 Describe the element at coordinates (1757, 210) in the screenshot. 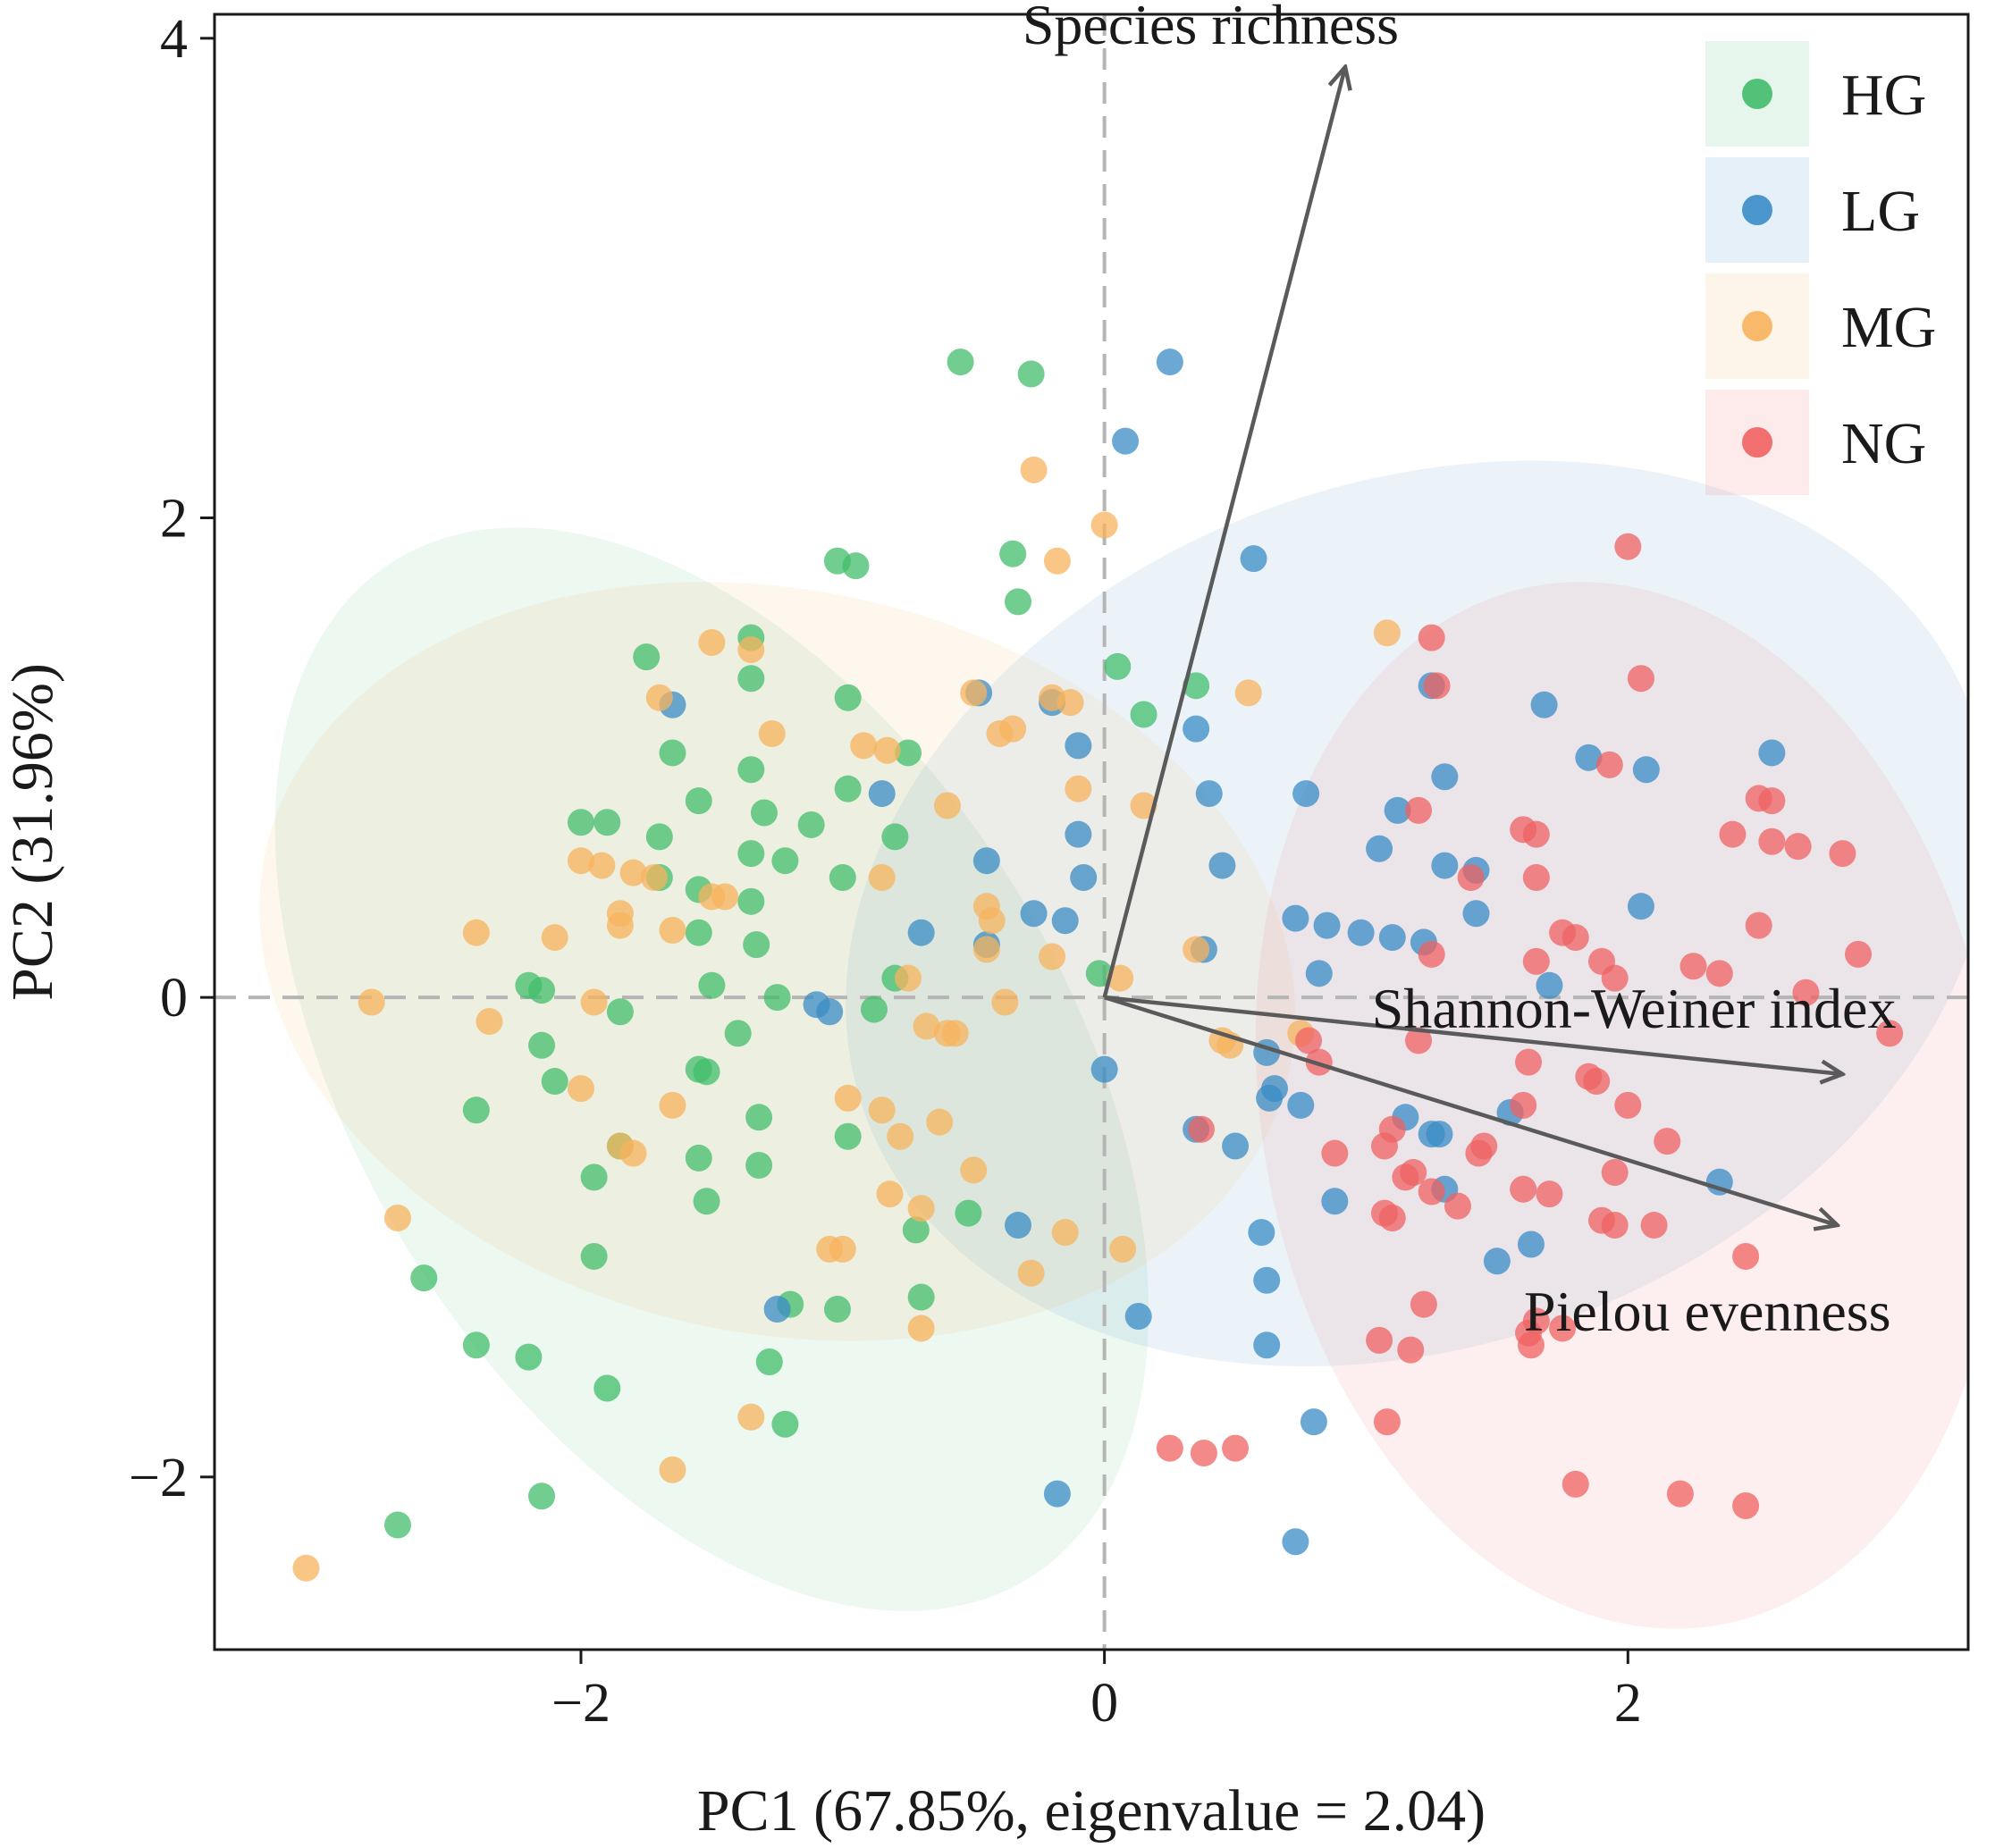

I see `legend-key-lg` at that location.